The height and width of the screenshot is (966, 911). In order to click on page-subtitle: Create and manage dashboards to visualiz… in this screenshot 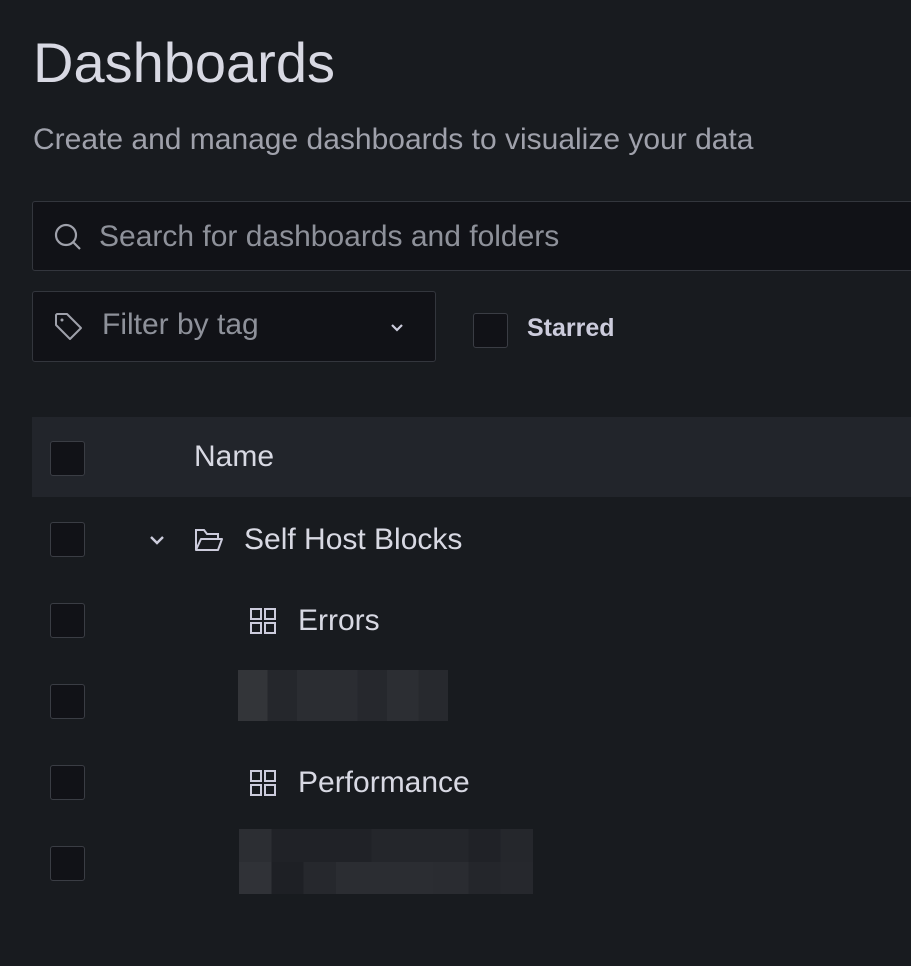, I will do `click(393, 139)`.